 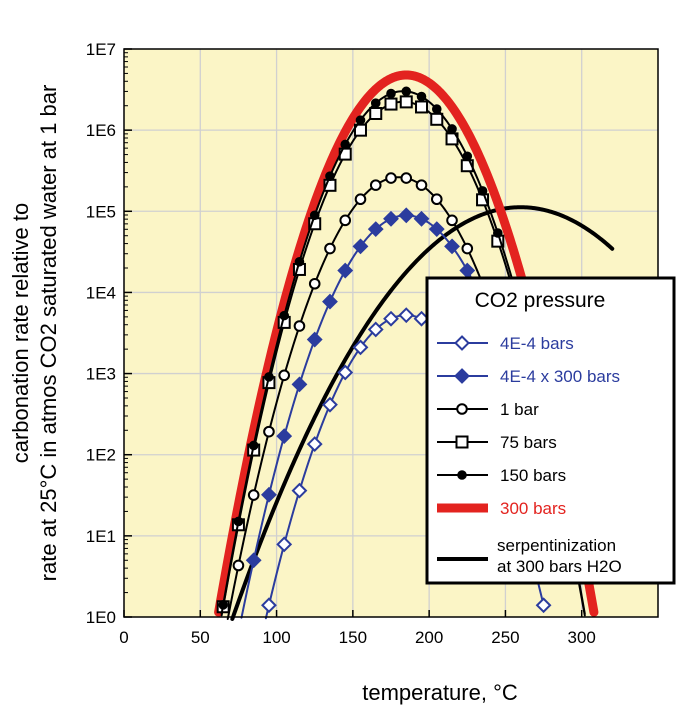 What do you see at coordinates (540, 300) in the screenshot?
I see `legend-title: CO2 pressure` at bounding box center [540, 300].